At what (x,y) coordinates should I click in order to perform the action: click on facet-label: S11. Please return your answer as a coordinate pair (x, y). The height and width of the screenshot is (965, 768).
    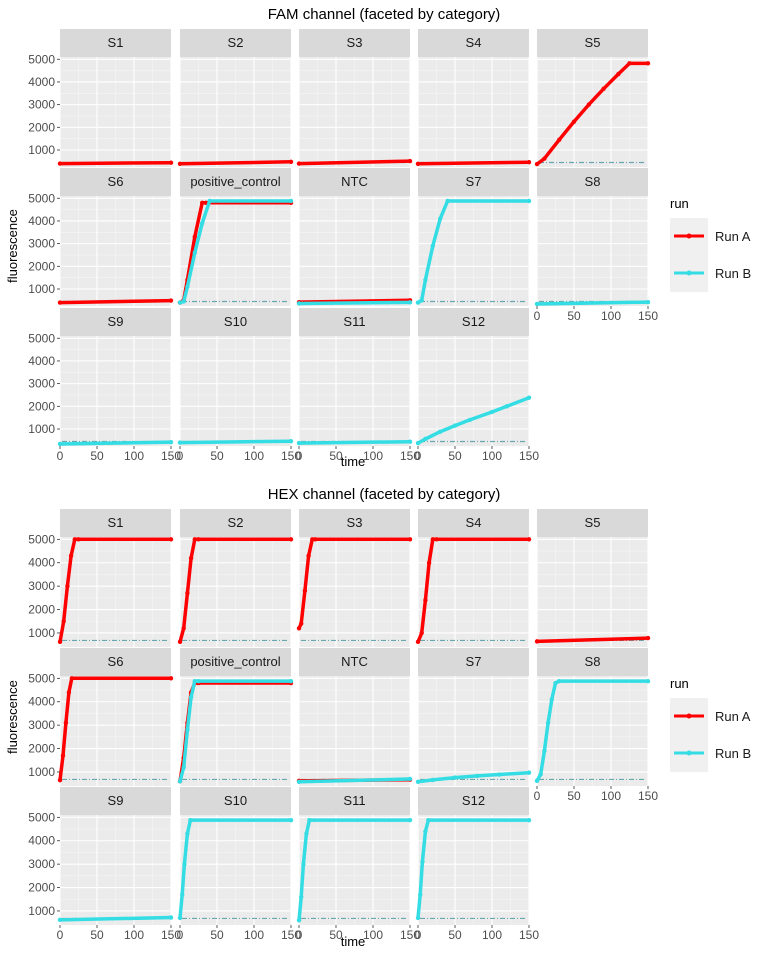
    Looking at the image, I should click on (354, 321).